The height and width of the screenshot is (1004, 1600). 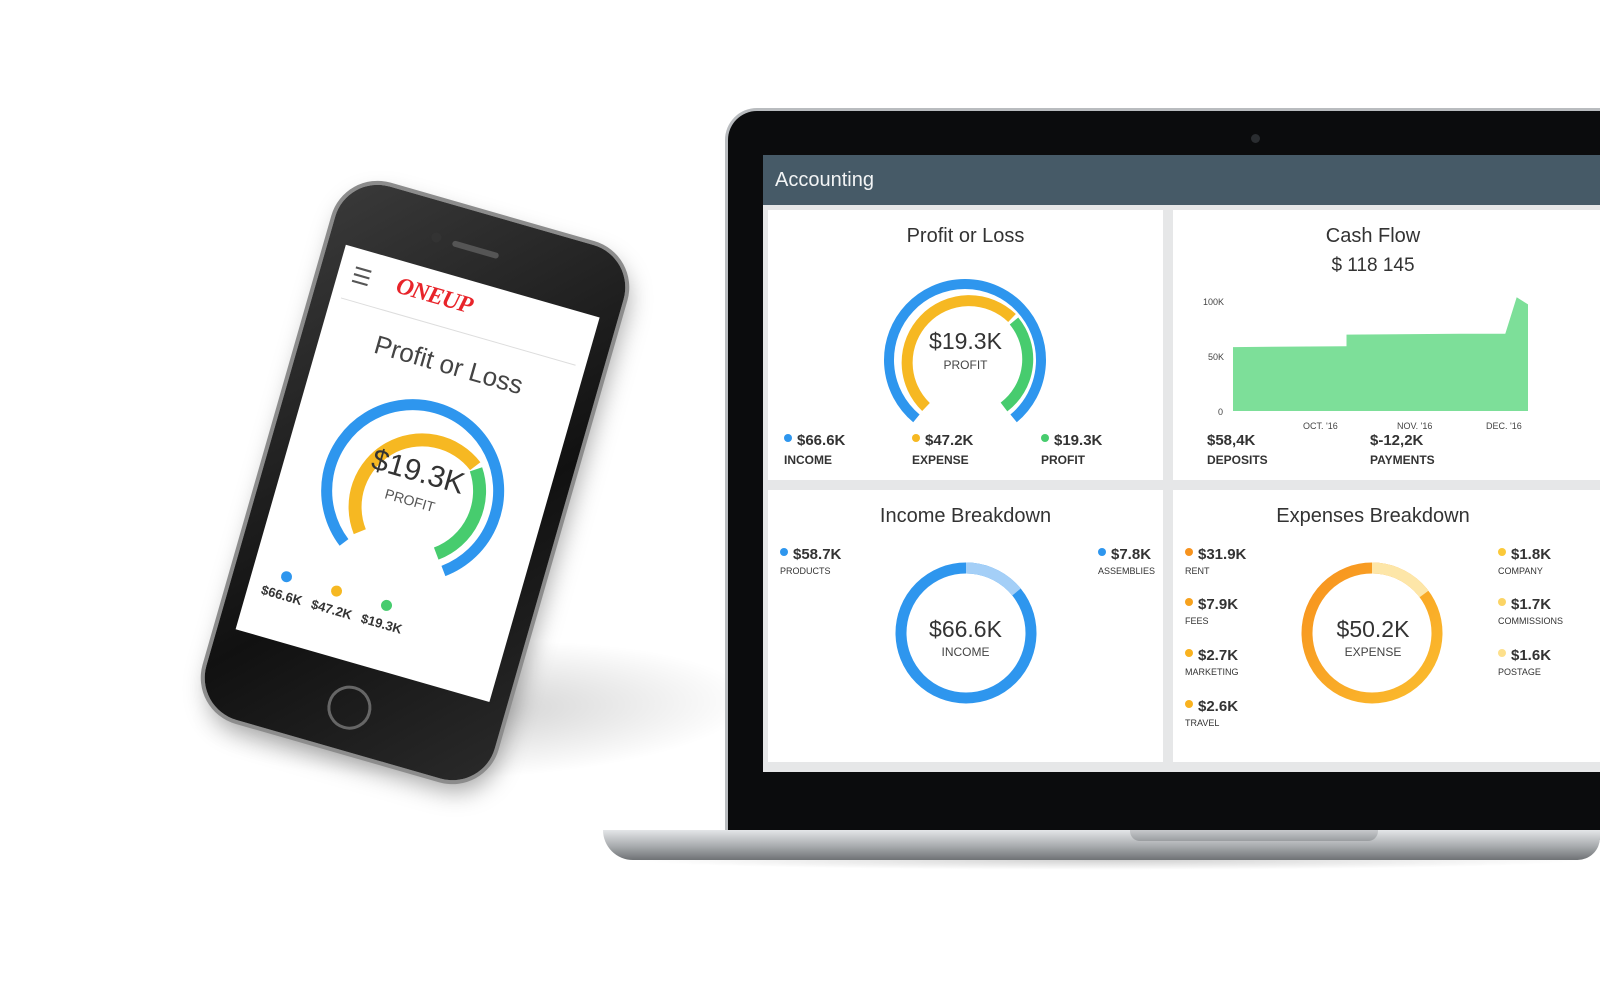 What do you see at coordinates (808, 460) in the screenshot?
I see `stat-label: INCOME` at bounding box center [808, 460].